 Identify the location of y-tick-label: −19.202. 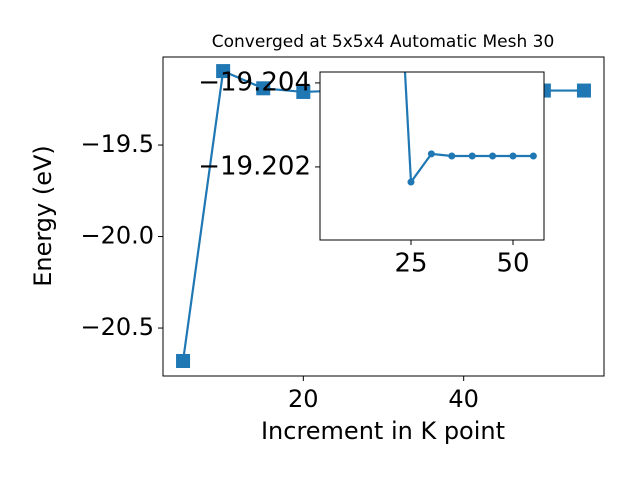
(254, 166).